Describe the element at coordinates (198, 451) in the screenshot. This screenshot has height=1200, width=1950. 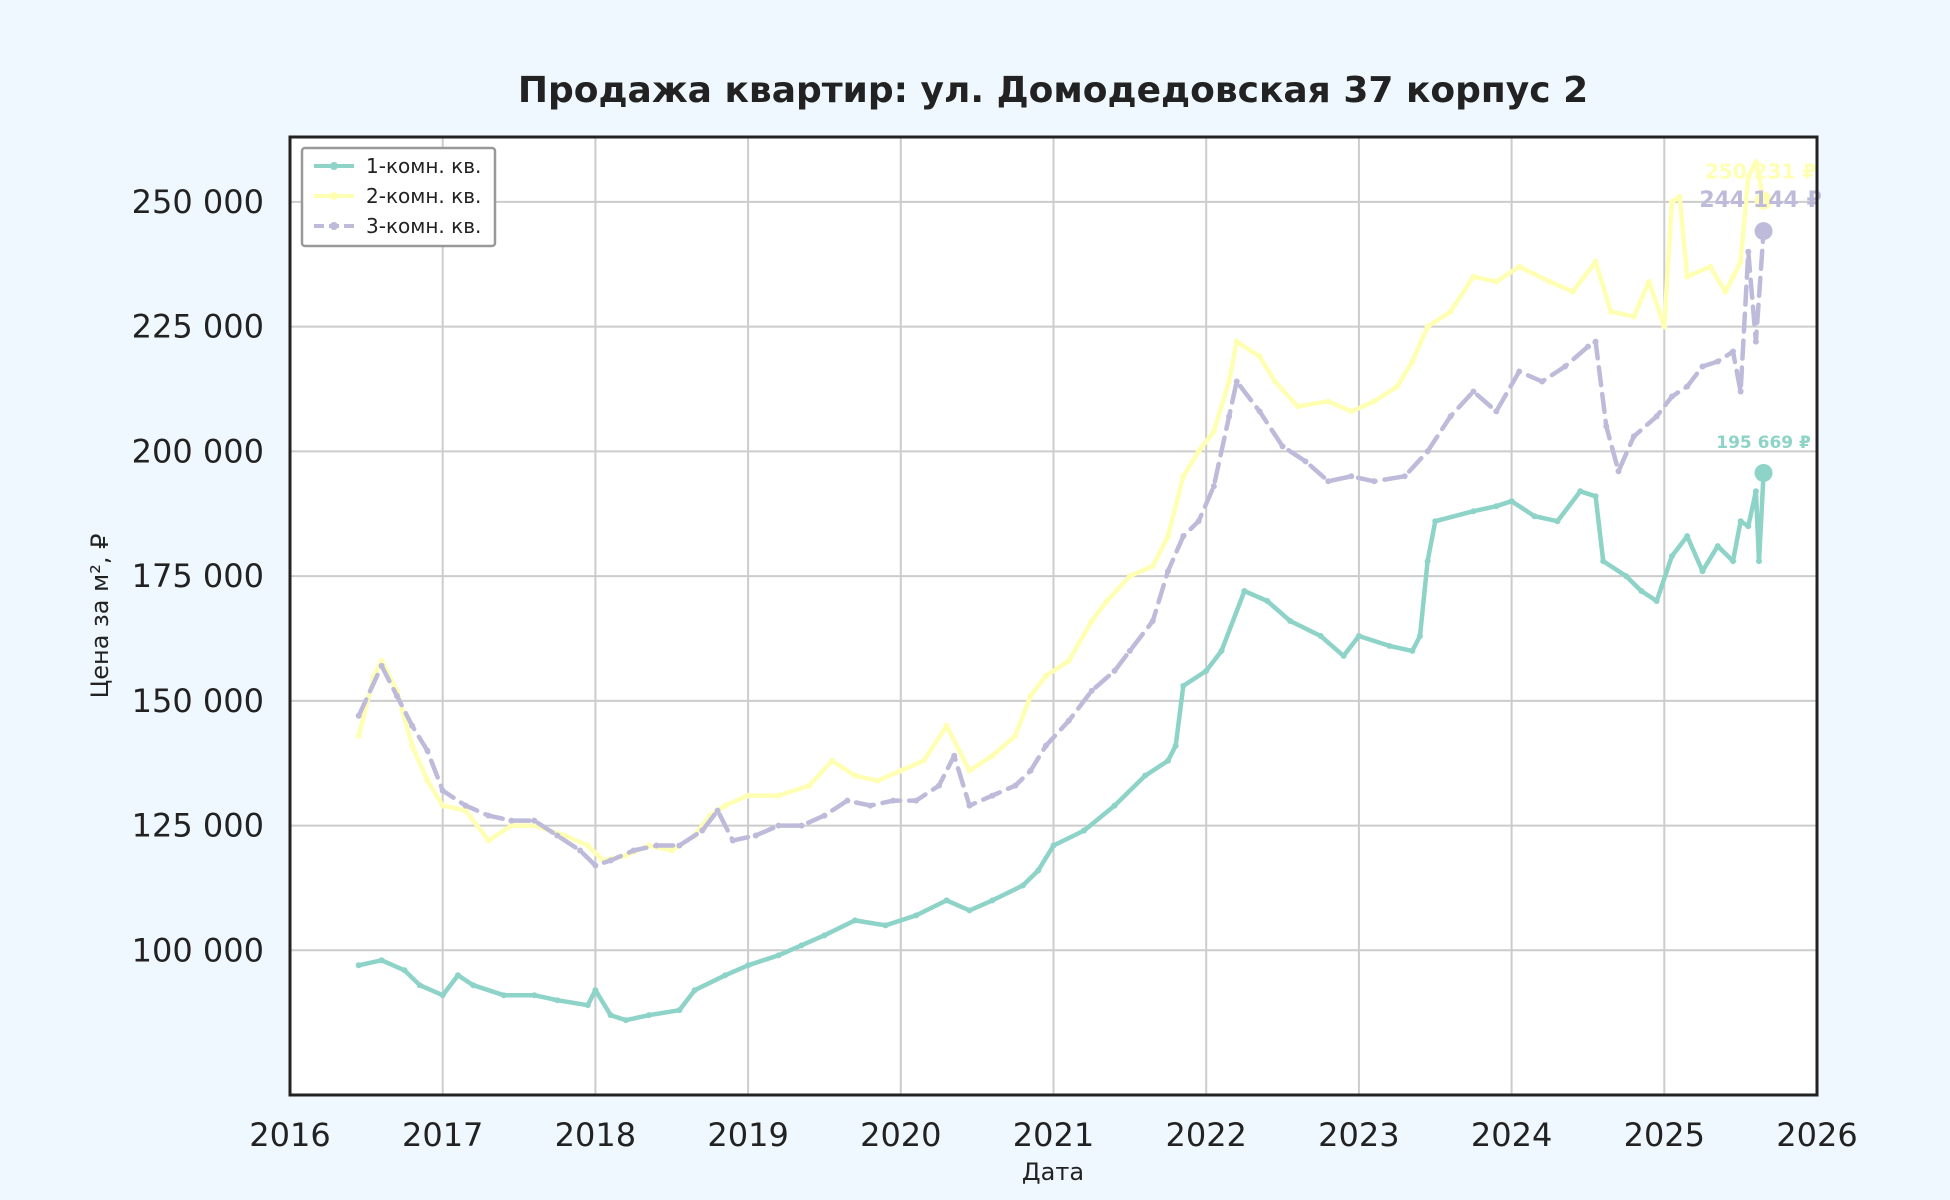
I see `y-tick-label: 200 000` at that location.